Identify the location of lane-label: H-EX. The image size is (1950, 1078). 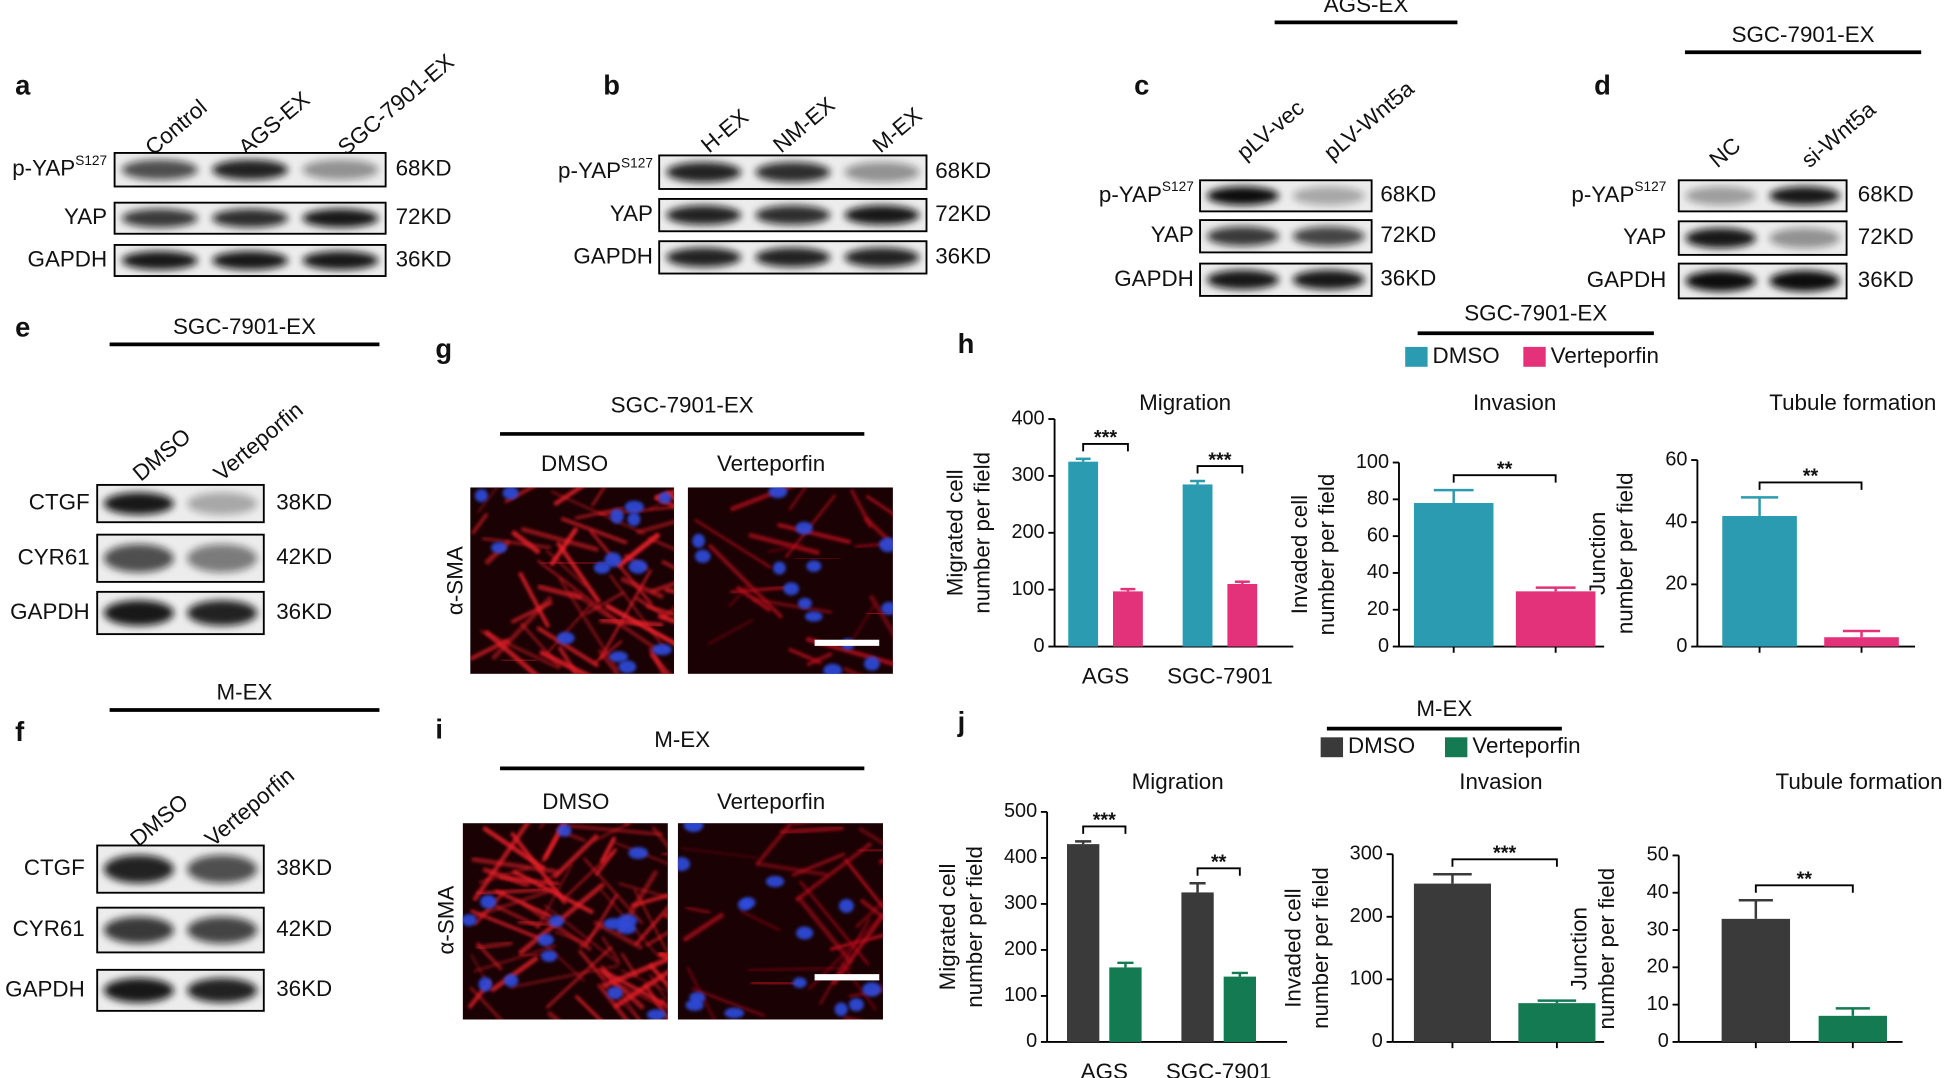
(724, 131).